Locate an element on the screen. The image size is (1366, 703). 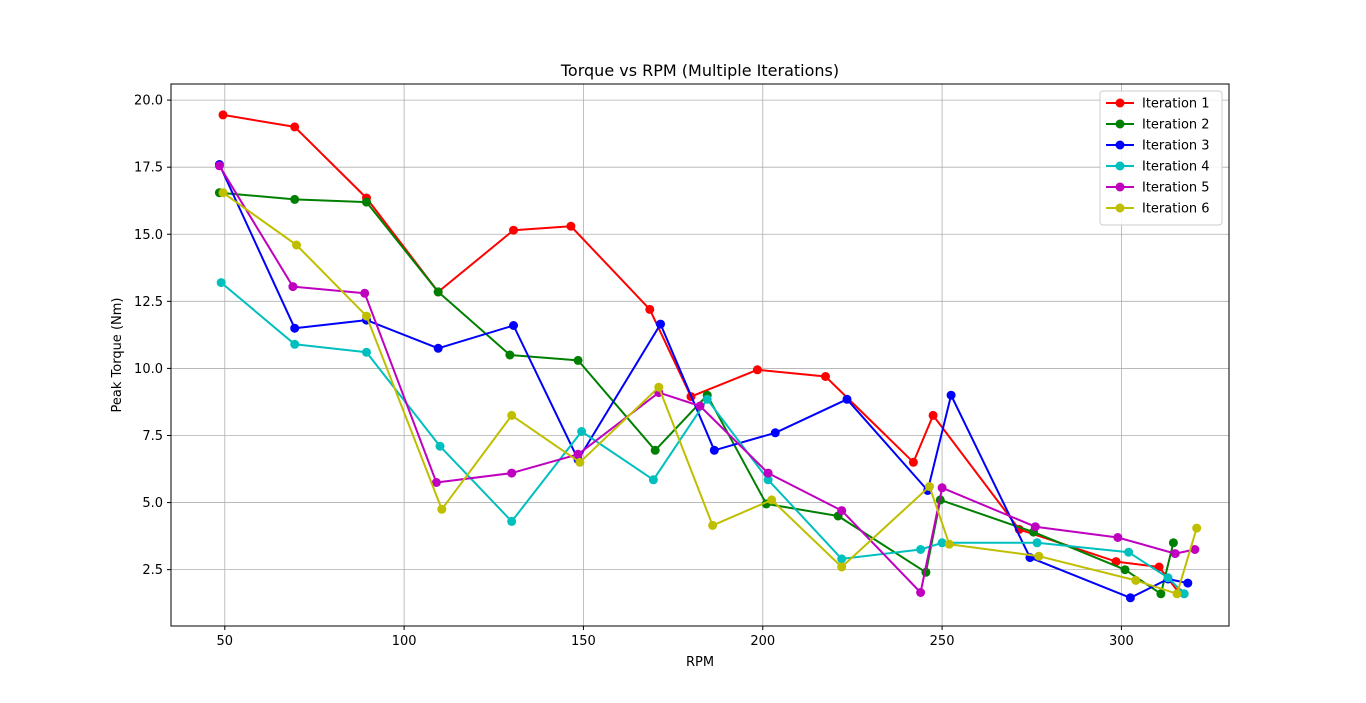
legend-label: Iteration 3 is located at coordinates (1176, 146).